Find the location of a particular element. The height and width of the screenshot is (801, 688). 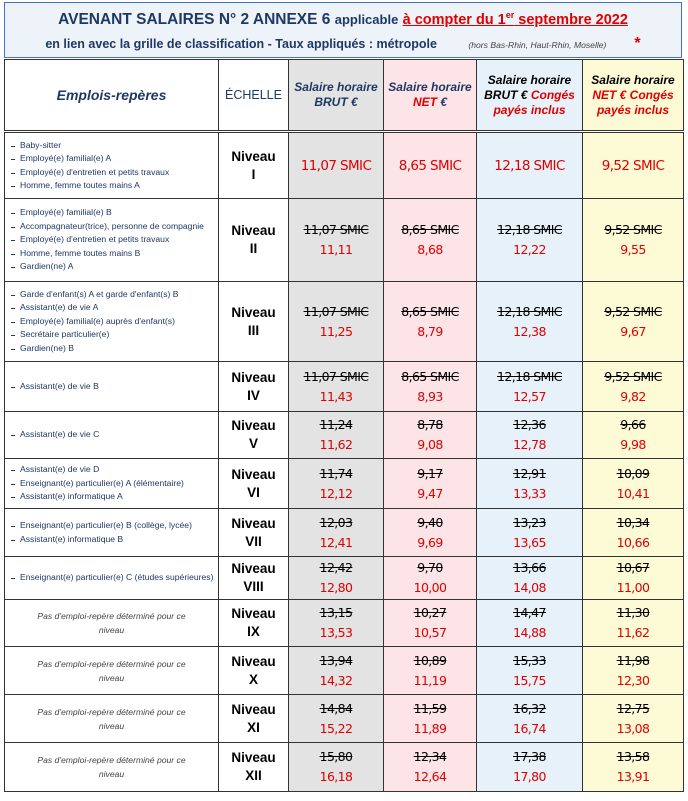

new-rate: 13,65 is located at coordinates (529, 542).